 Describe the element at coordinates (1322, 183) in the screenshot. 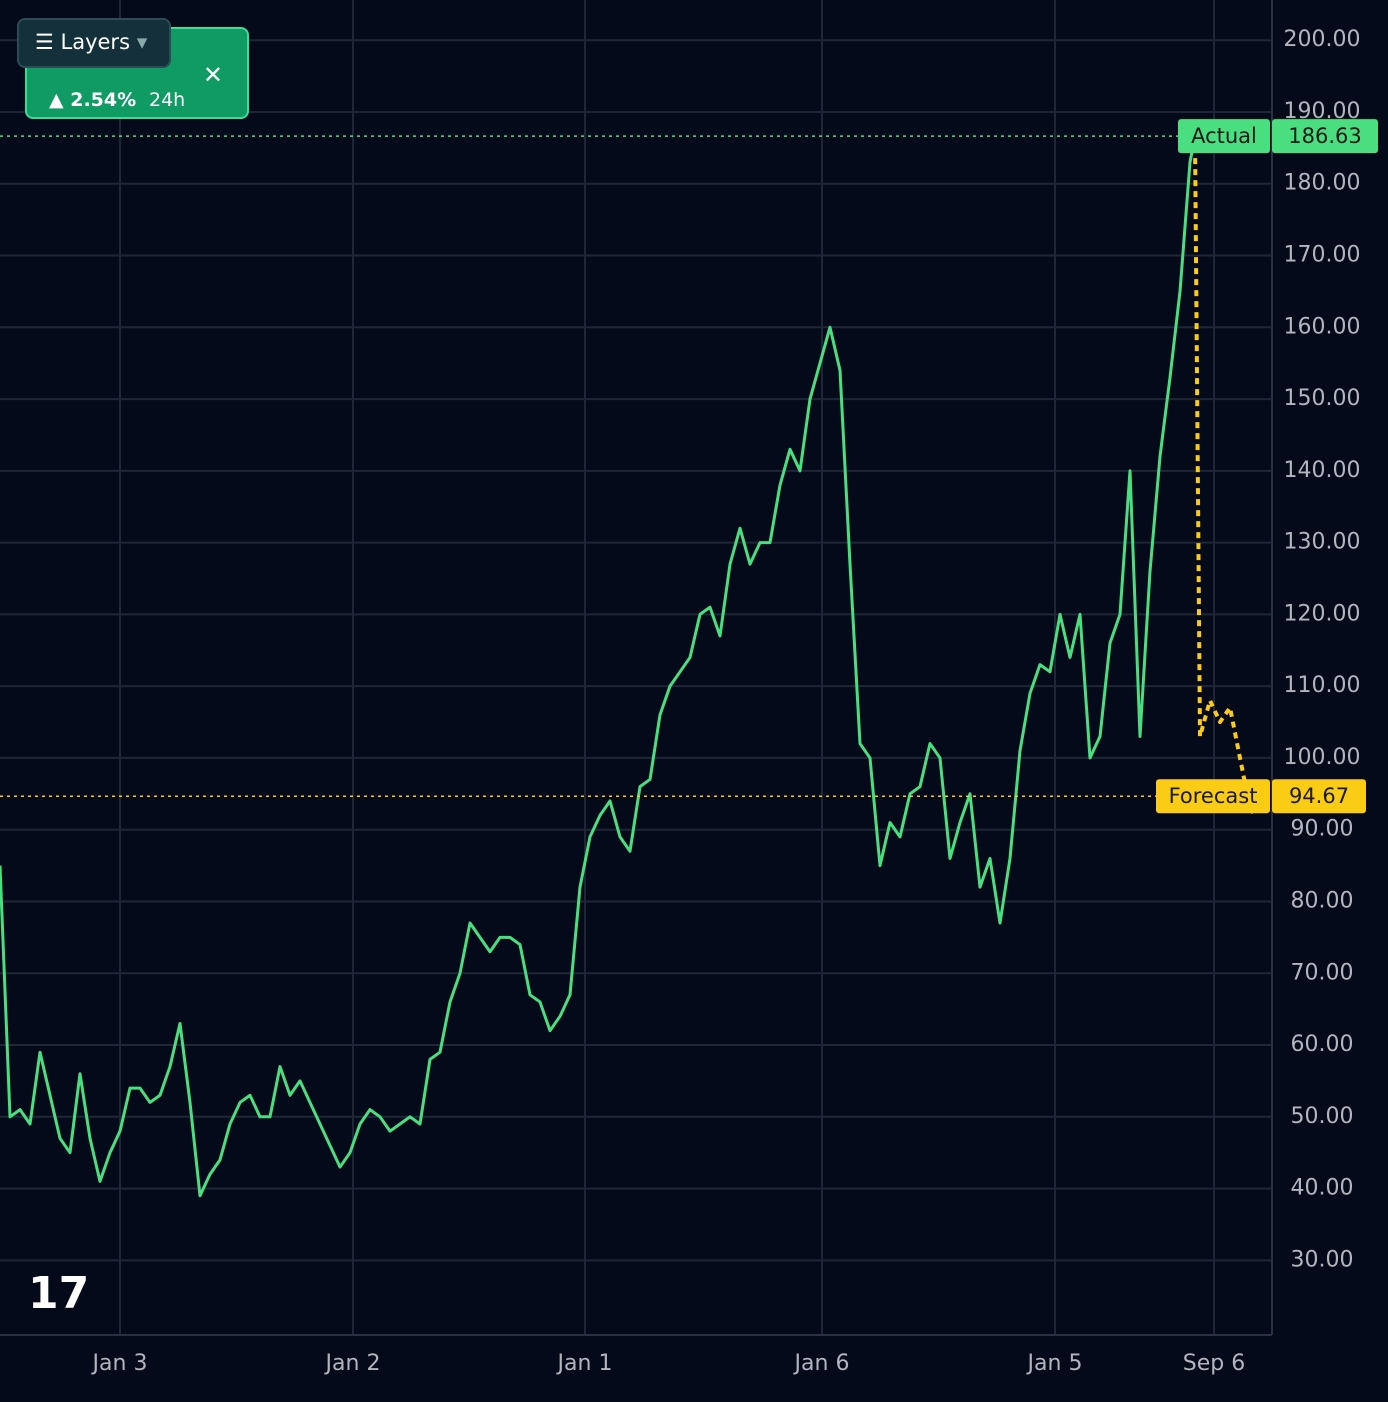

I see `y-tick-label: 180.00` at that location.